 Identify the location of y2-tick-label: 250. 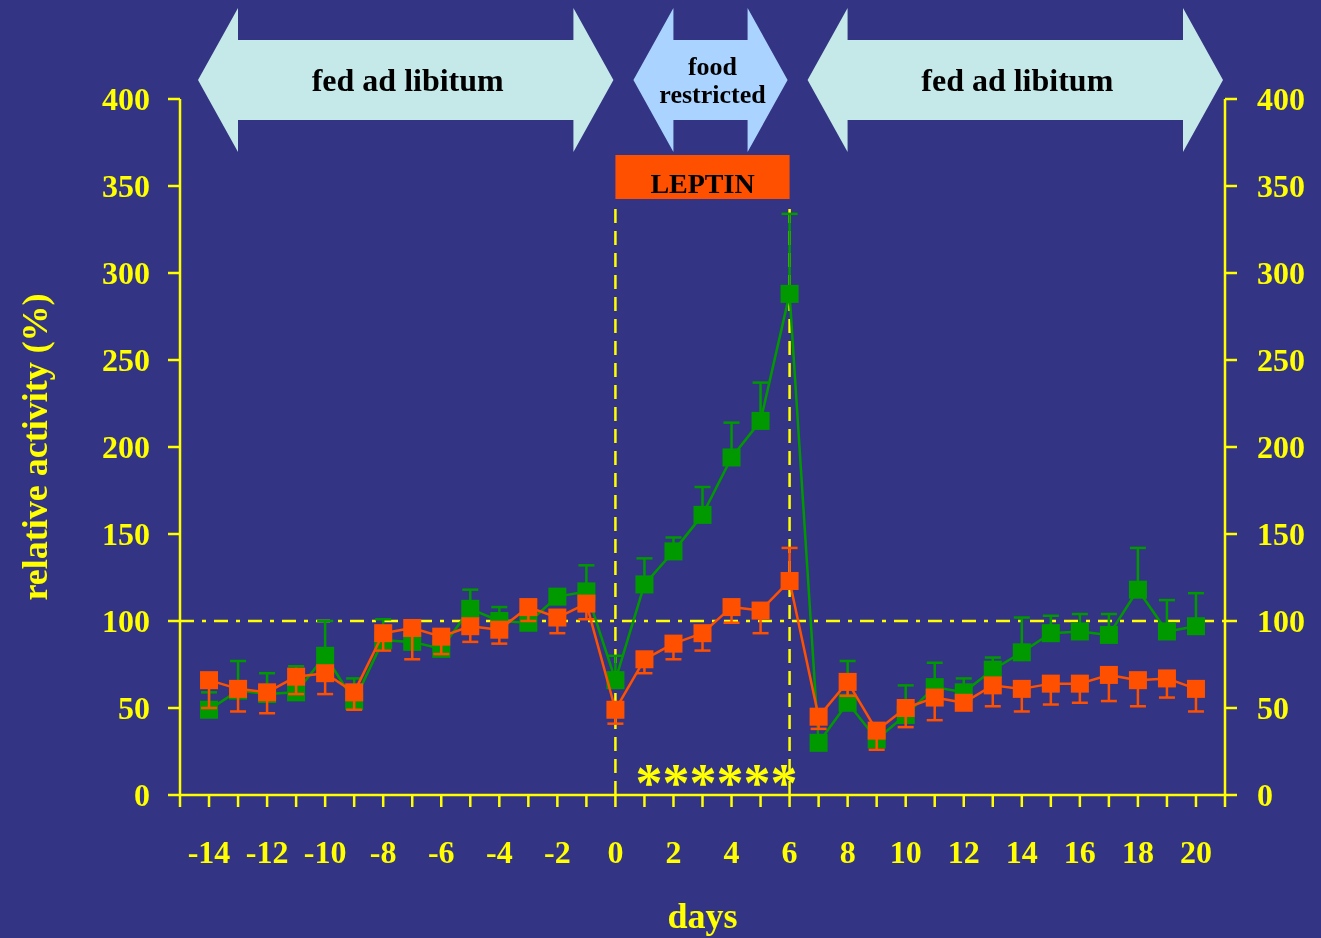
(1281, 360).